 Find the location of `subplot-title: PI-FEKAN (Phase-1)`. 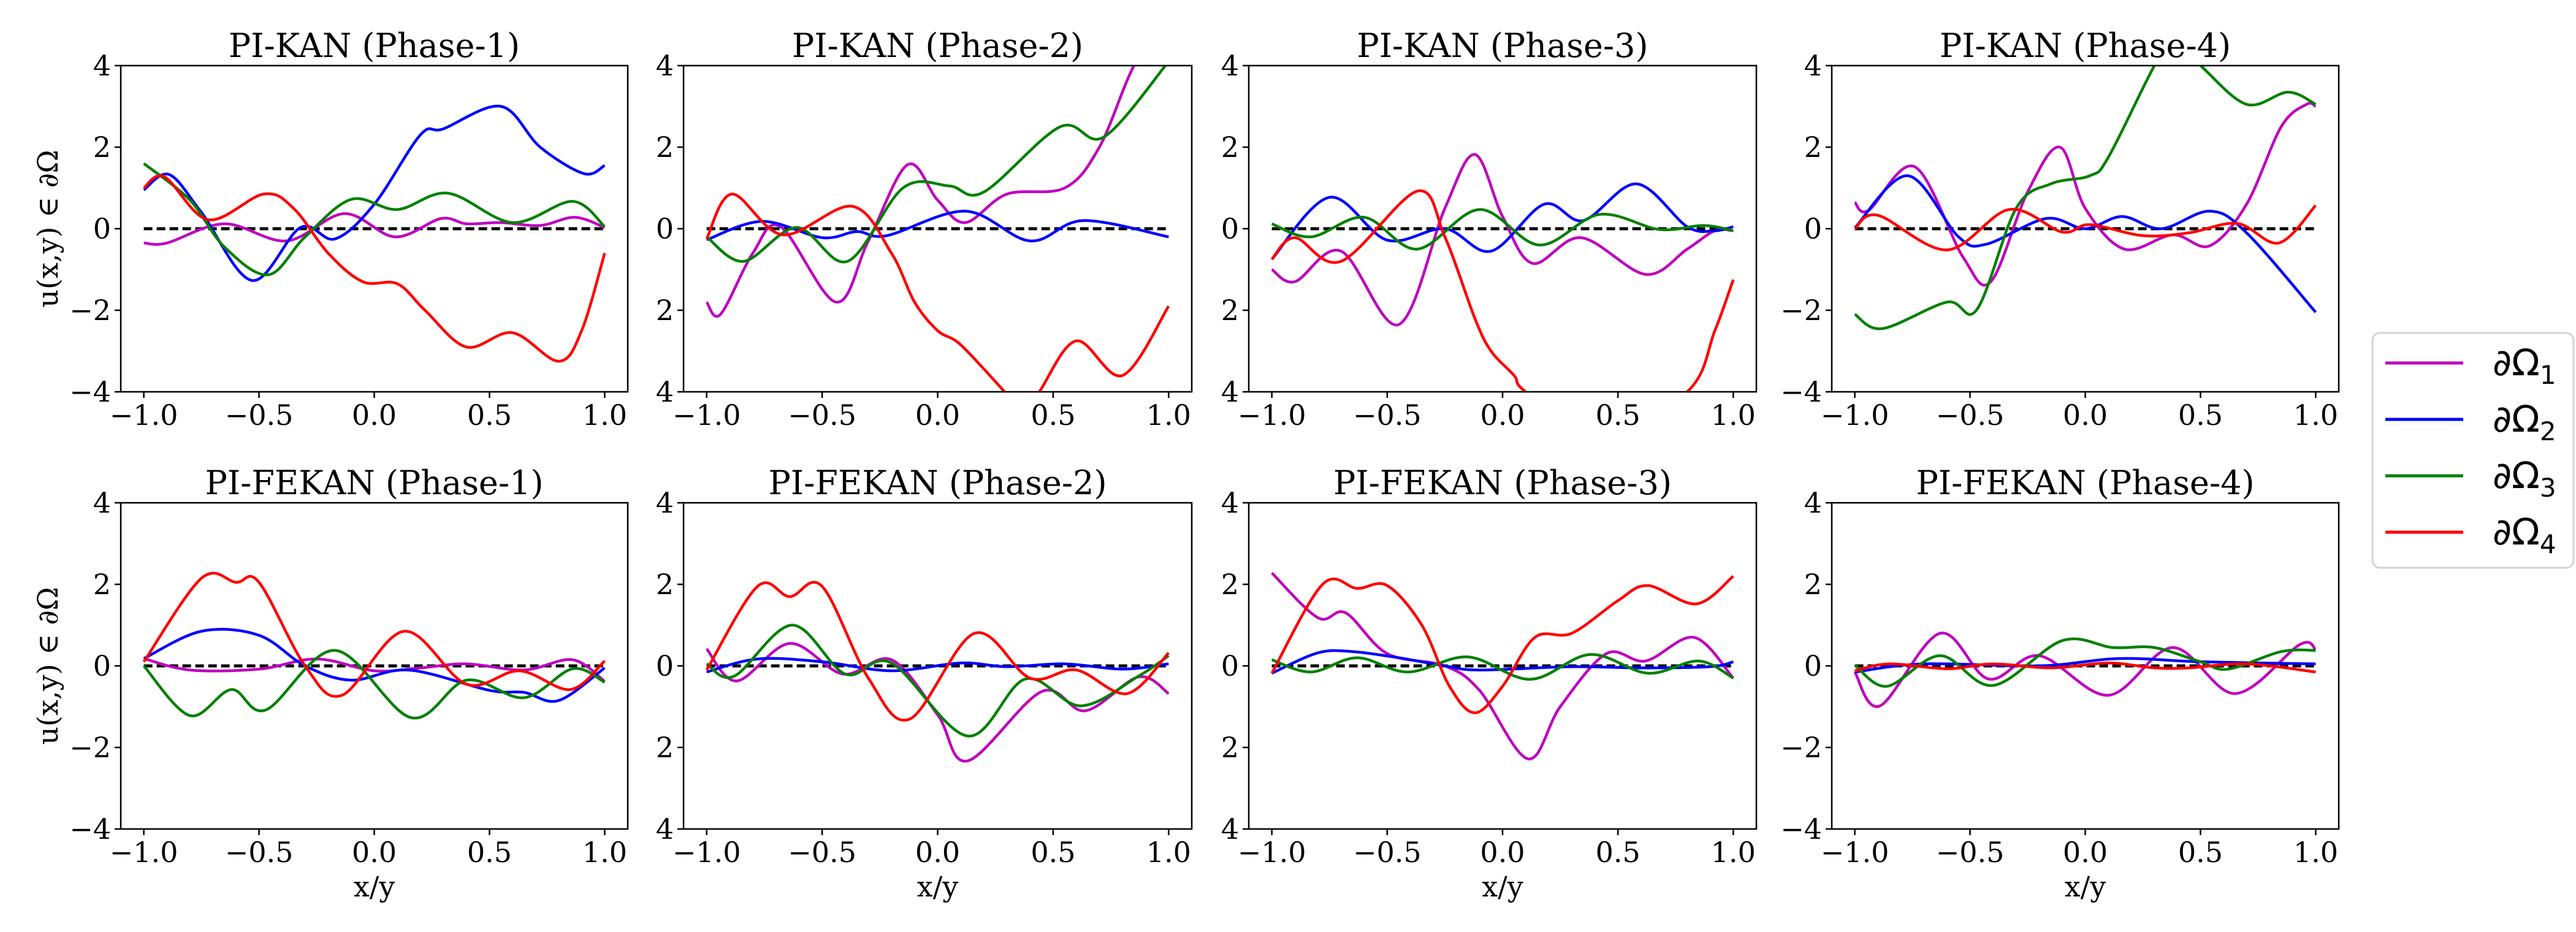

subplot-title: PI-FEKAN (Phase-1) is located at coordinates (374, 483).